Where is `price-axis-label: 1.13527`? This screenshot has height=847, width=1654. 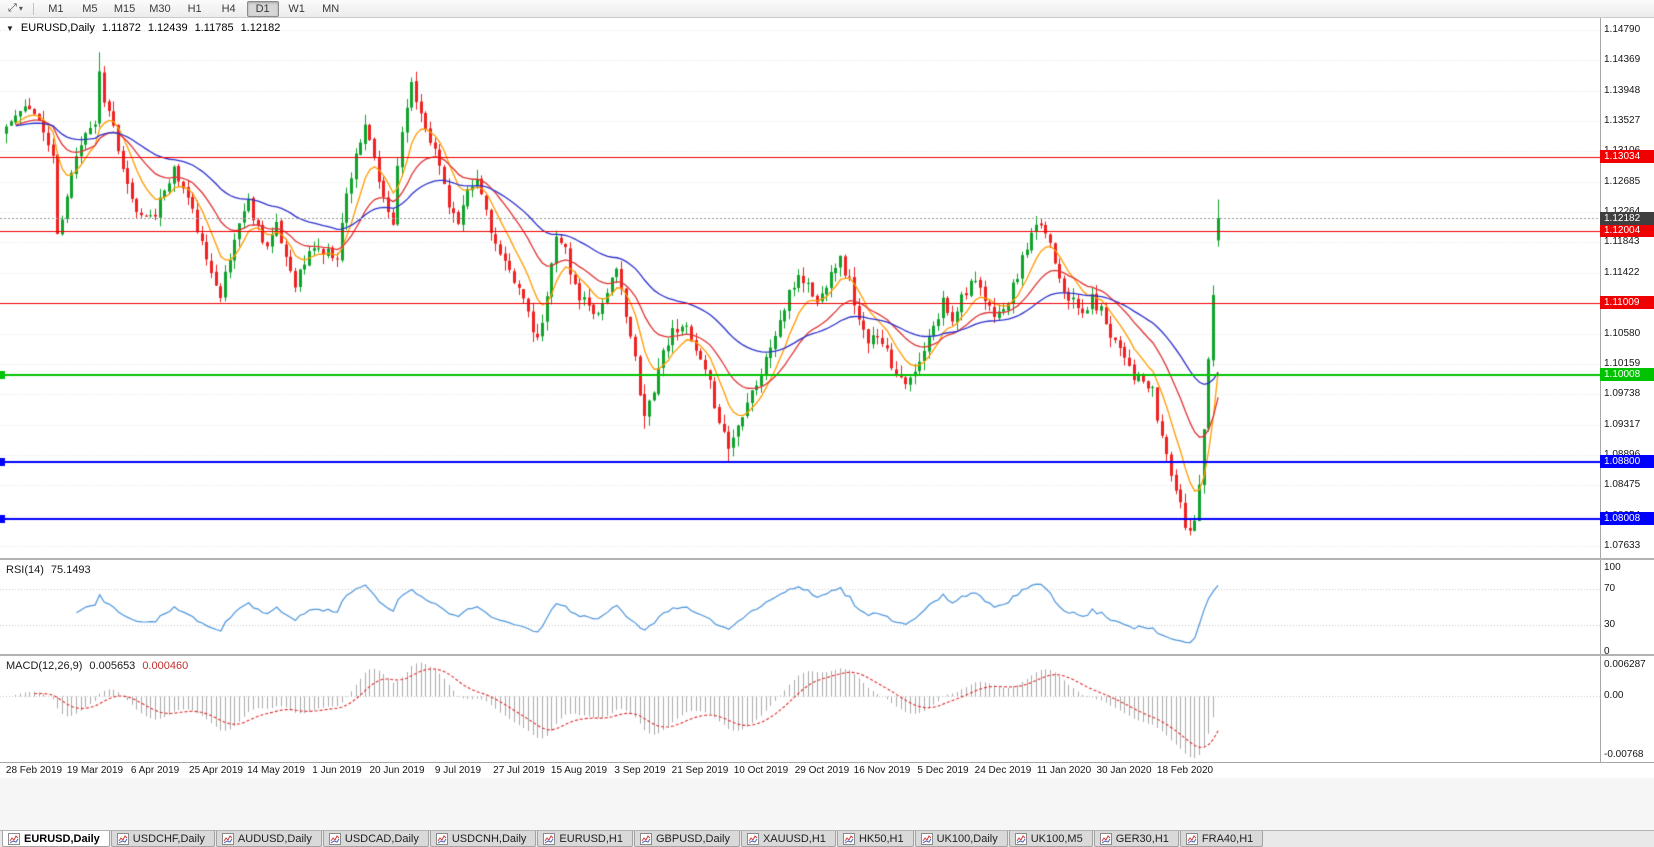 price-axis-label: 1.13527 is located at coordinates (1622, 120).